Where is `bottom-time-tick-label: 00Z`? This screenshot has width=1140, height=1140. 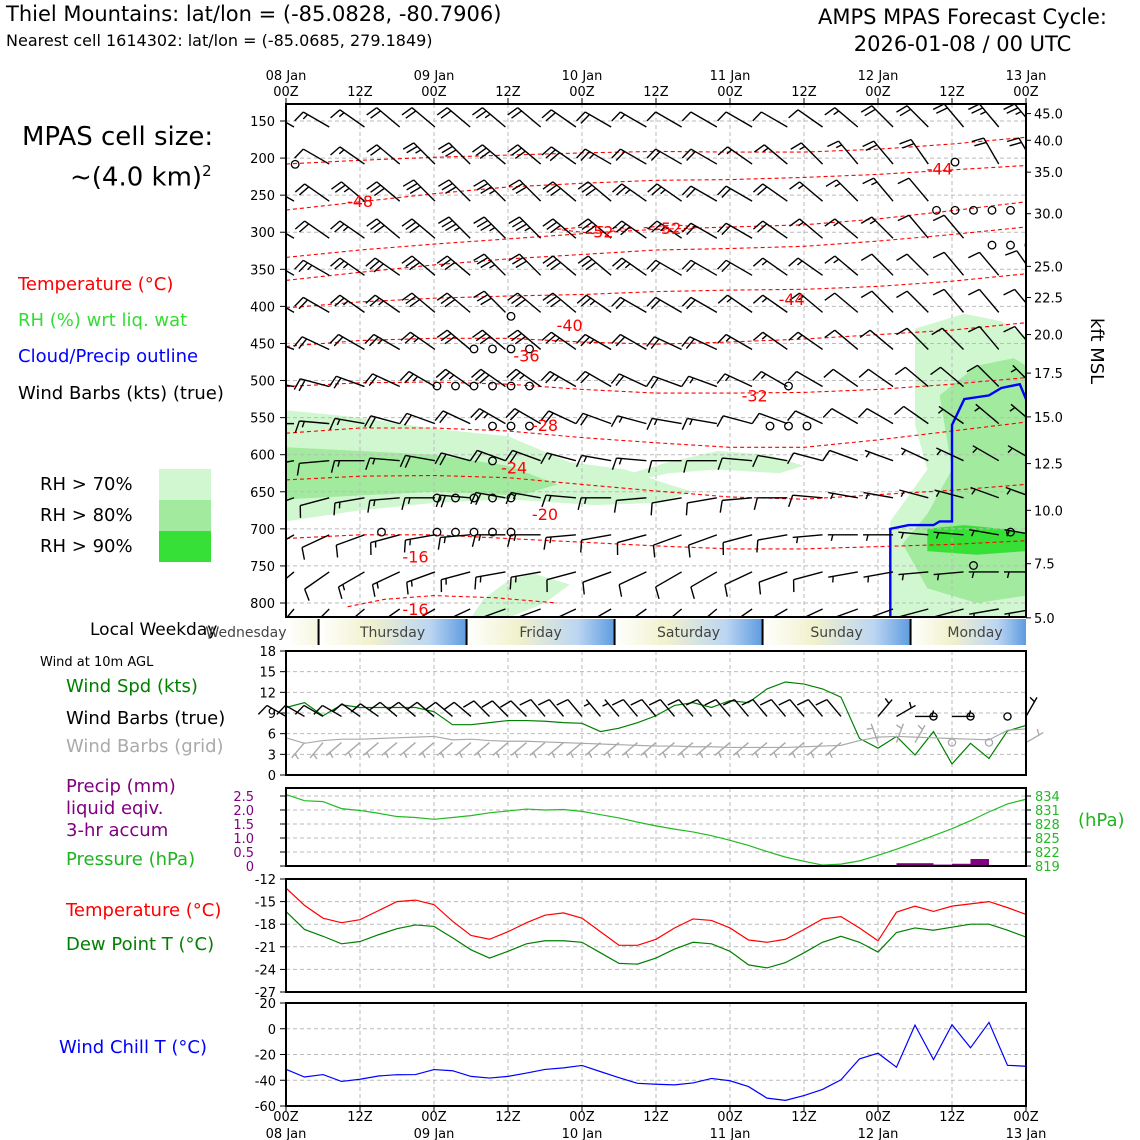
bottom-time-tick-label: 00Z is located at coordinates (582, 1117).